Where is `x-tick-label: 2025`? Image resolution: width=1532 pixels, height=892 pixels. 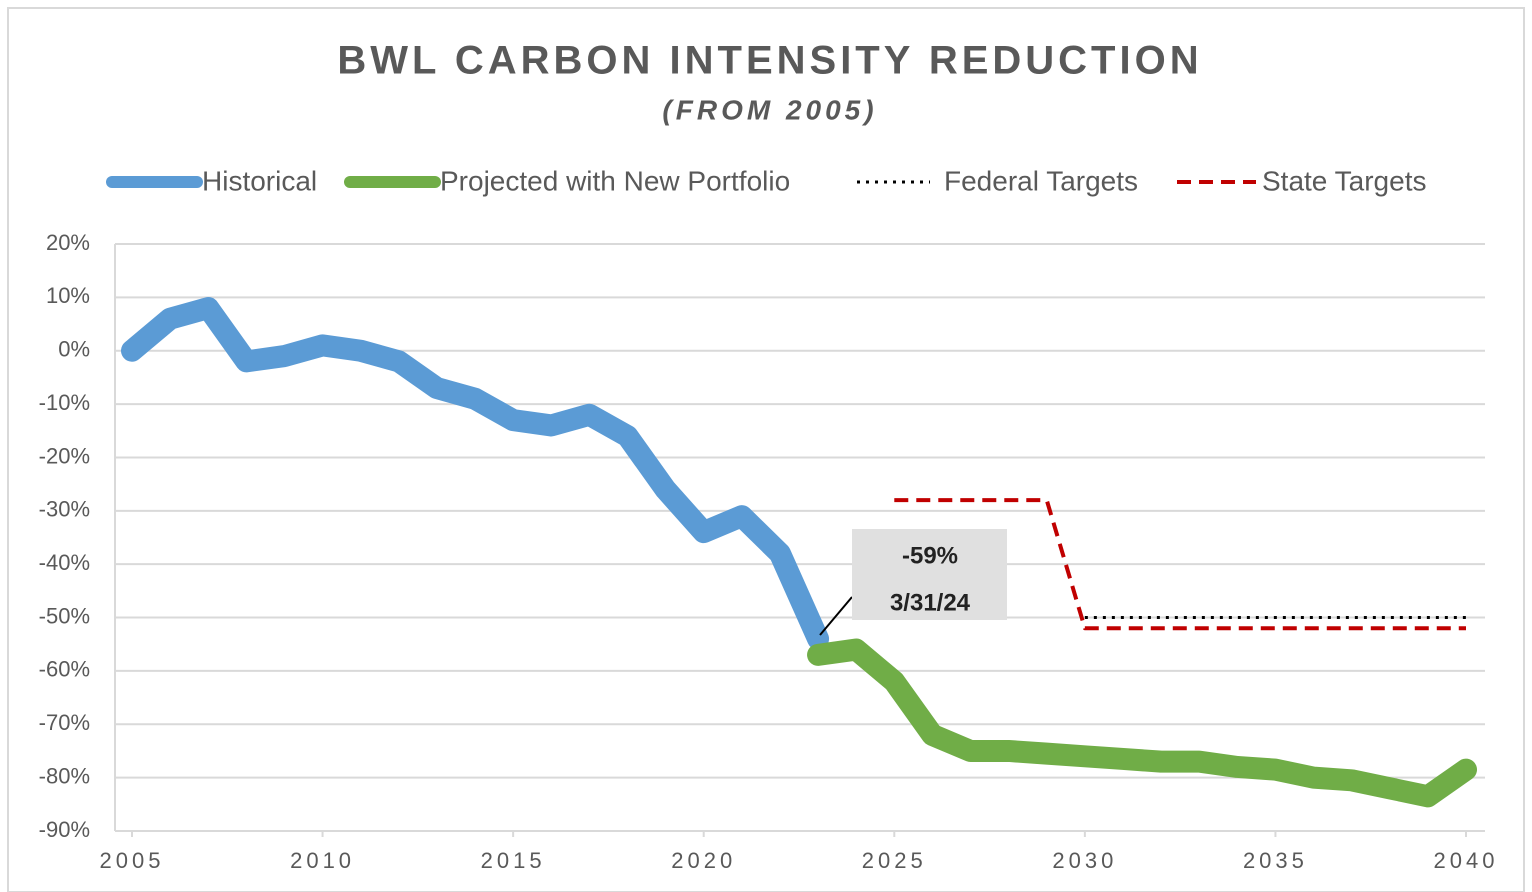
x-tick-label: 2025 is located at coordinates (894, 860).